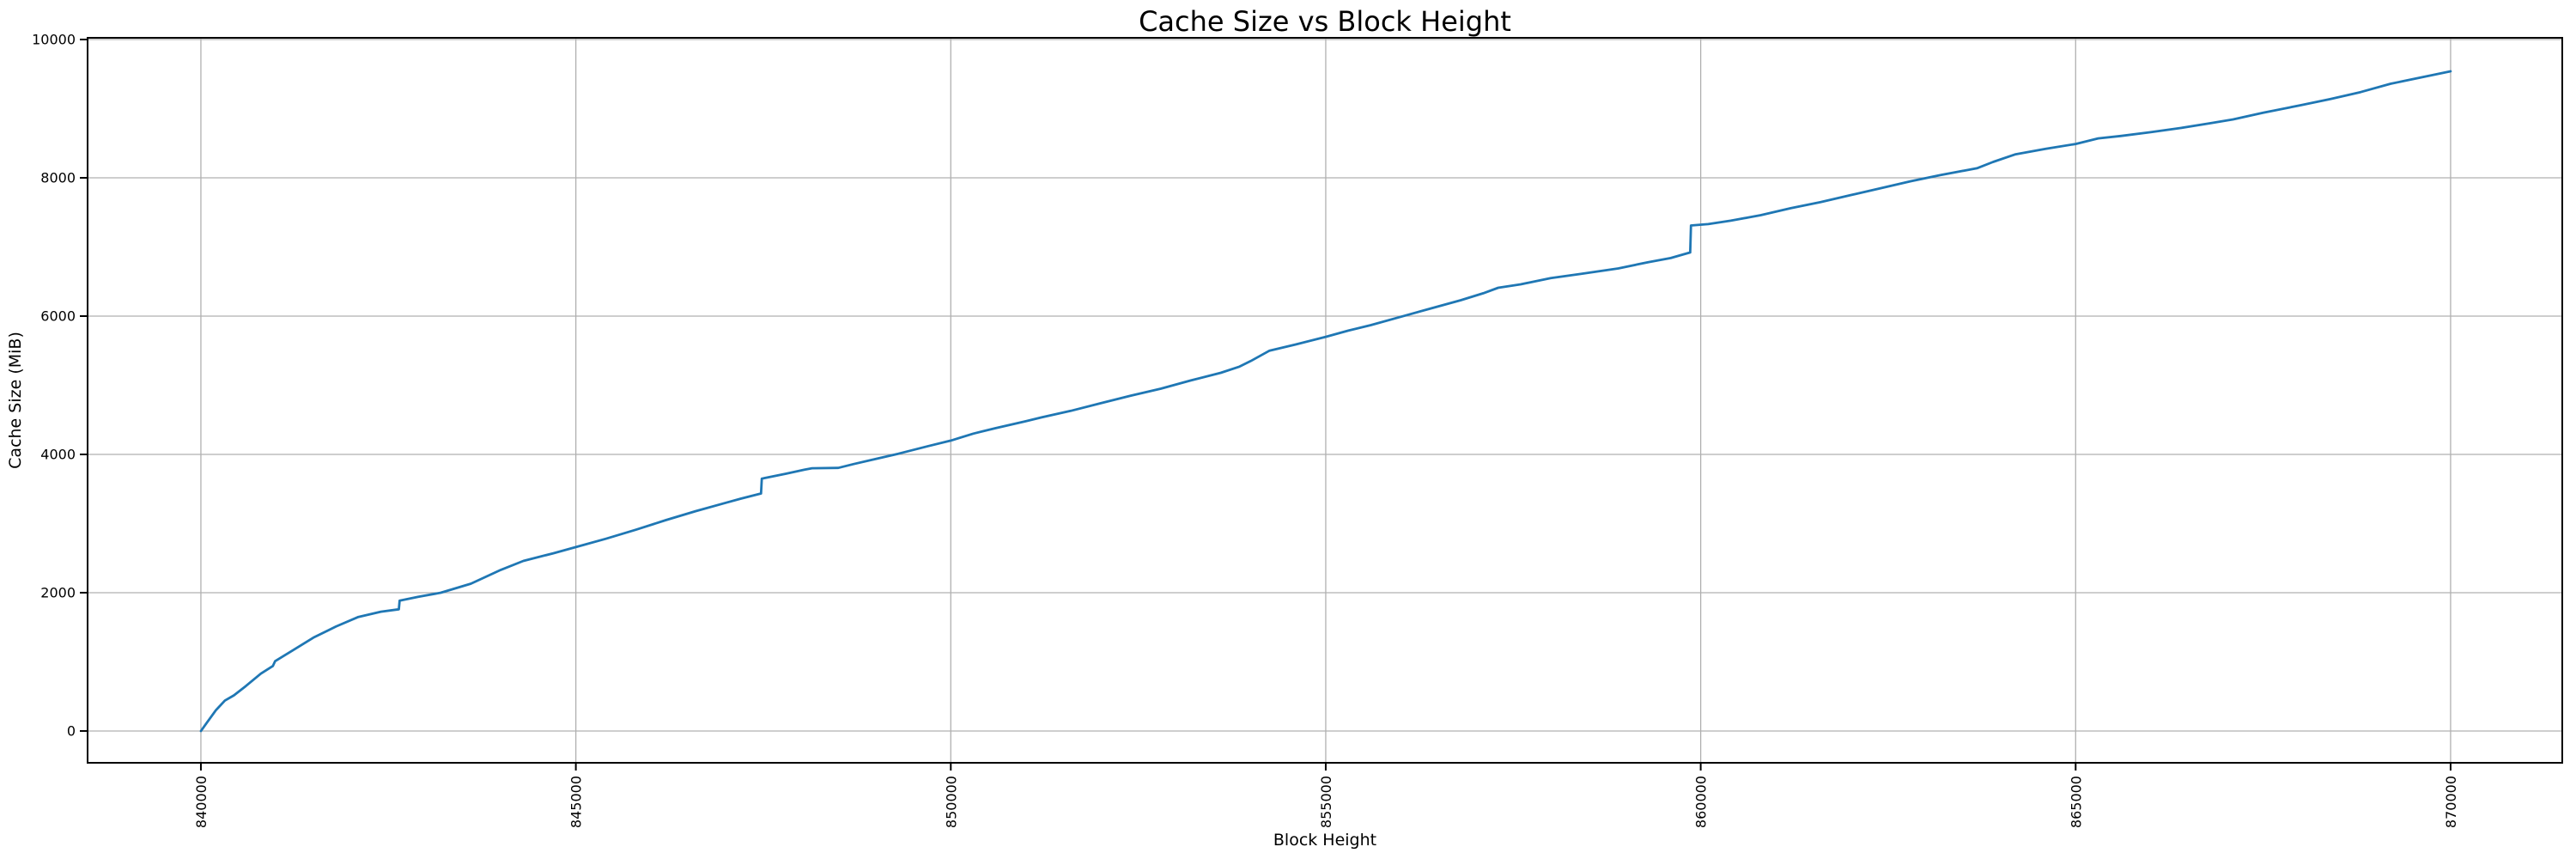 This screenshot has height=859, width=2576. Describe the element at coordinates (2451, 802) in the screenshot. I see `x-tick-label: 870000` at that location.